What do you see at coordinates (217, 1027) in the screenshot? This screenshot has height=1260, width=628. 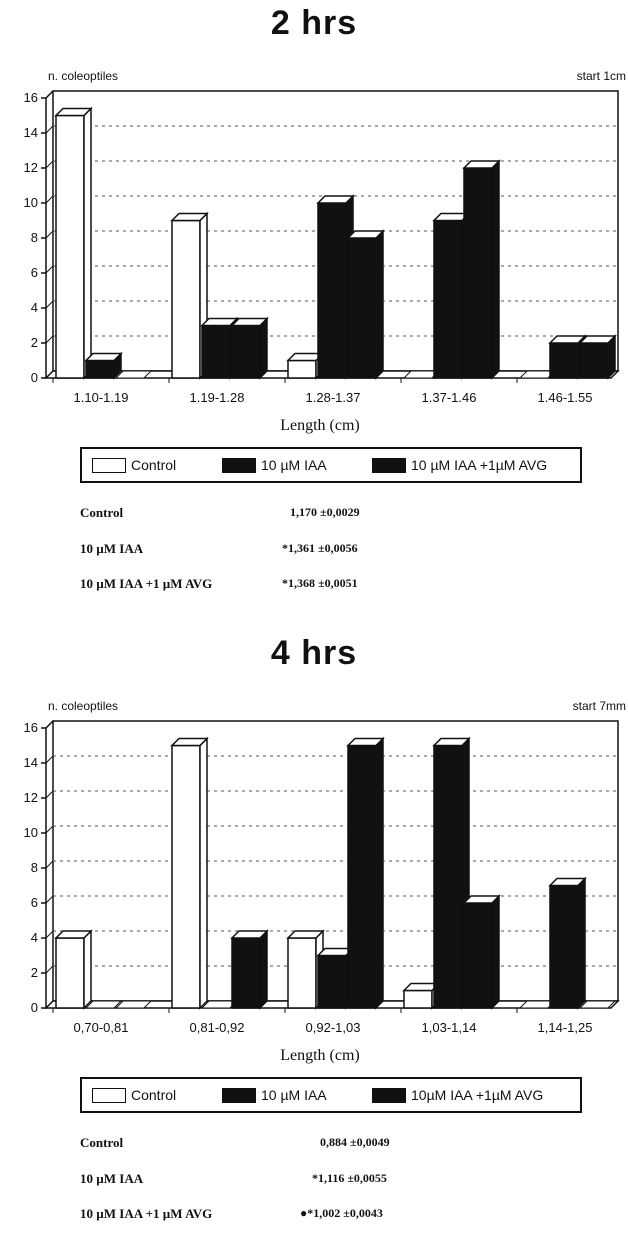 I see `x-tick-label: 0,81-0,92` at bounding box center [217, 1027].